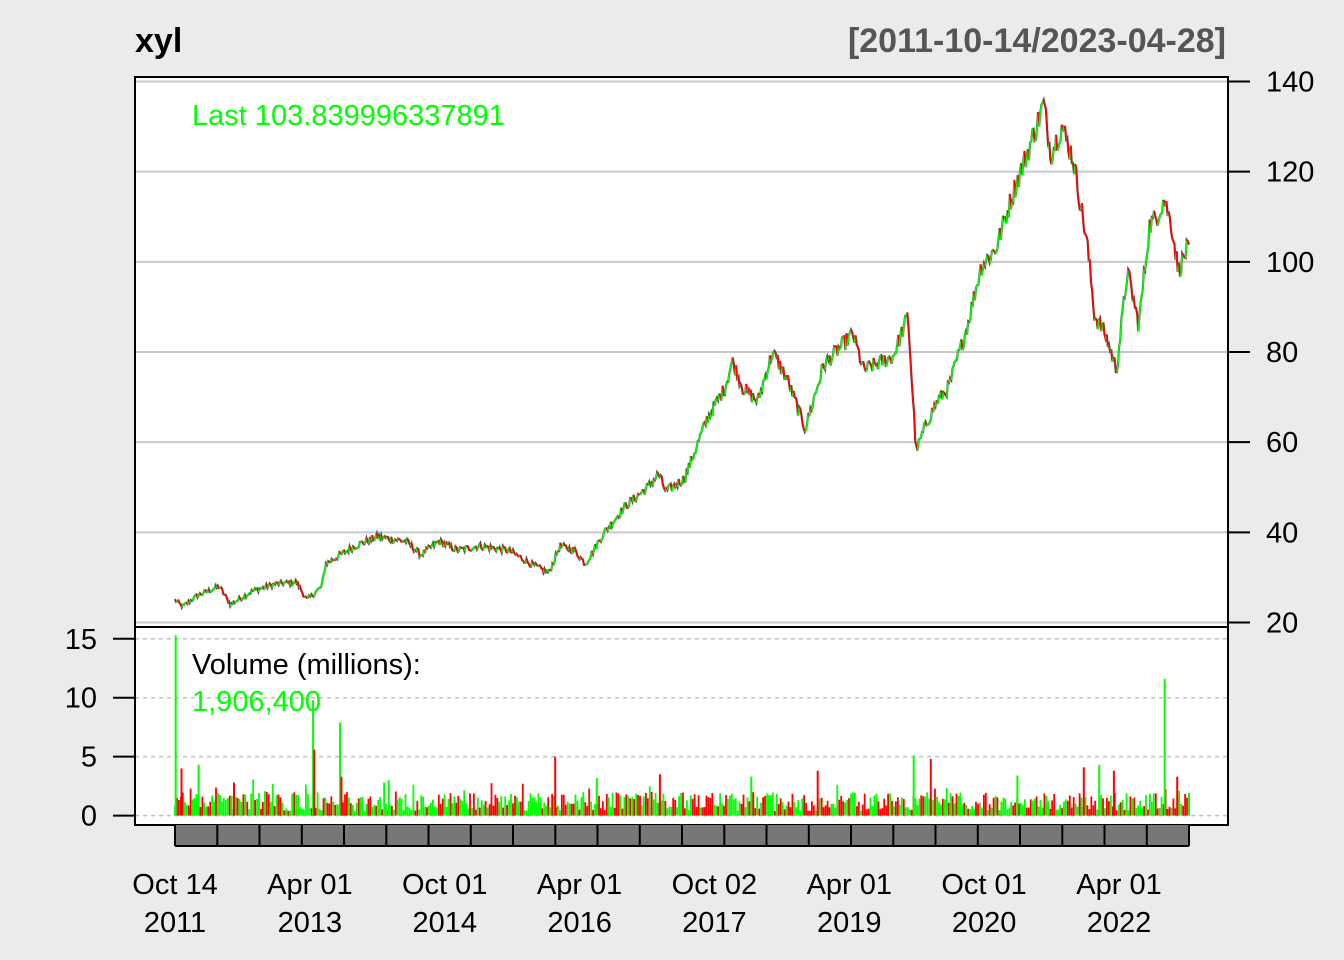 The width and height of the screenshot is (1344, 960). Describe the element at coordinates (1282, 533) in the screenshot. I see `price-y-tick-label: 40` at that location.